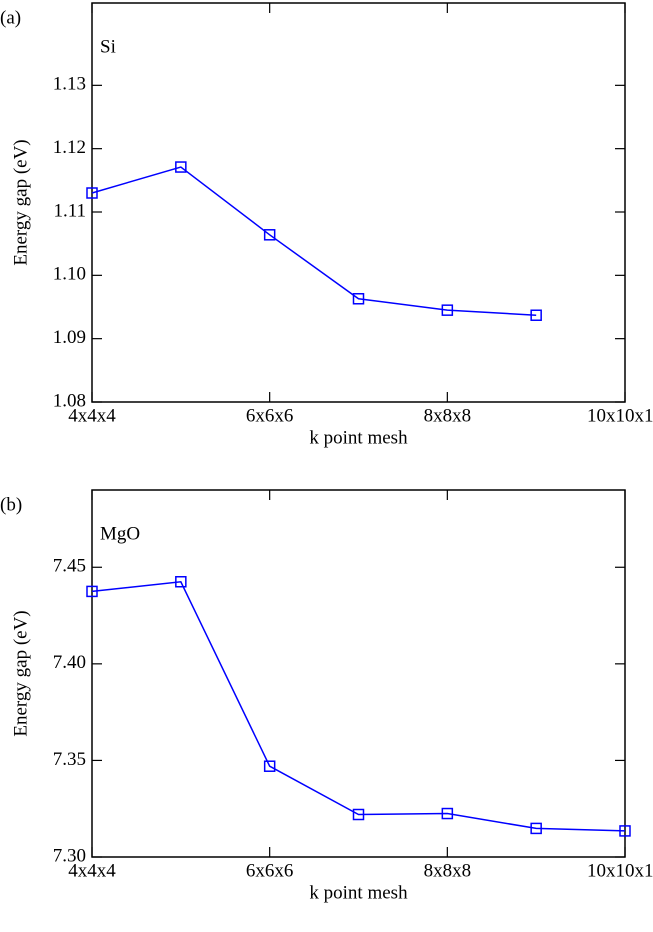 This screenshot has width=653, height=932. What do you see at coordinates (69, 759) in the screenshot?
I see `y-tick-label: 7.35` at bounding box center [69, 759].